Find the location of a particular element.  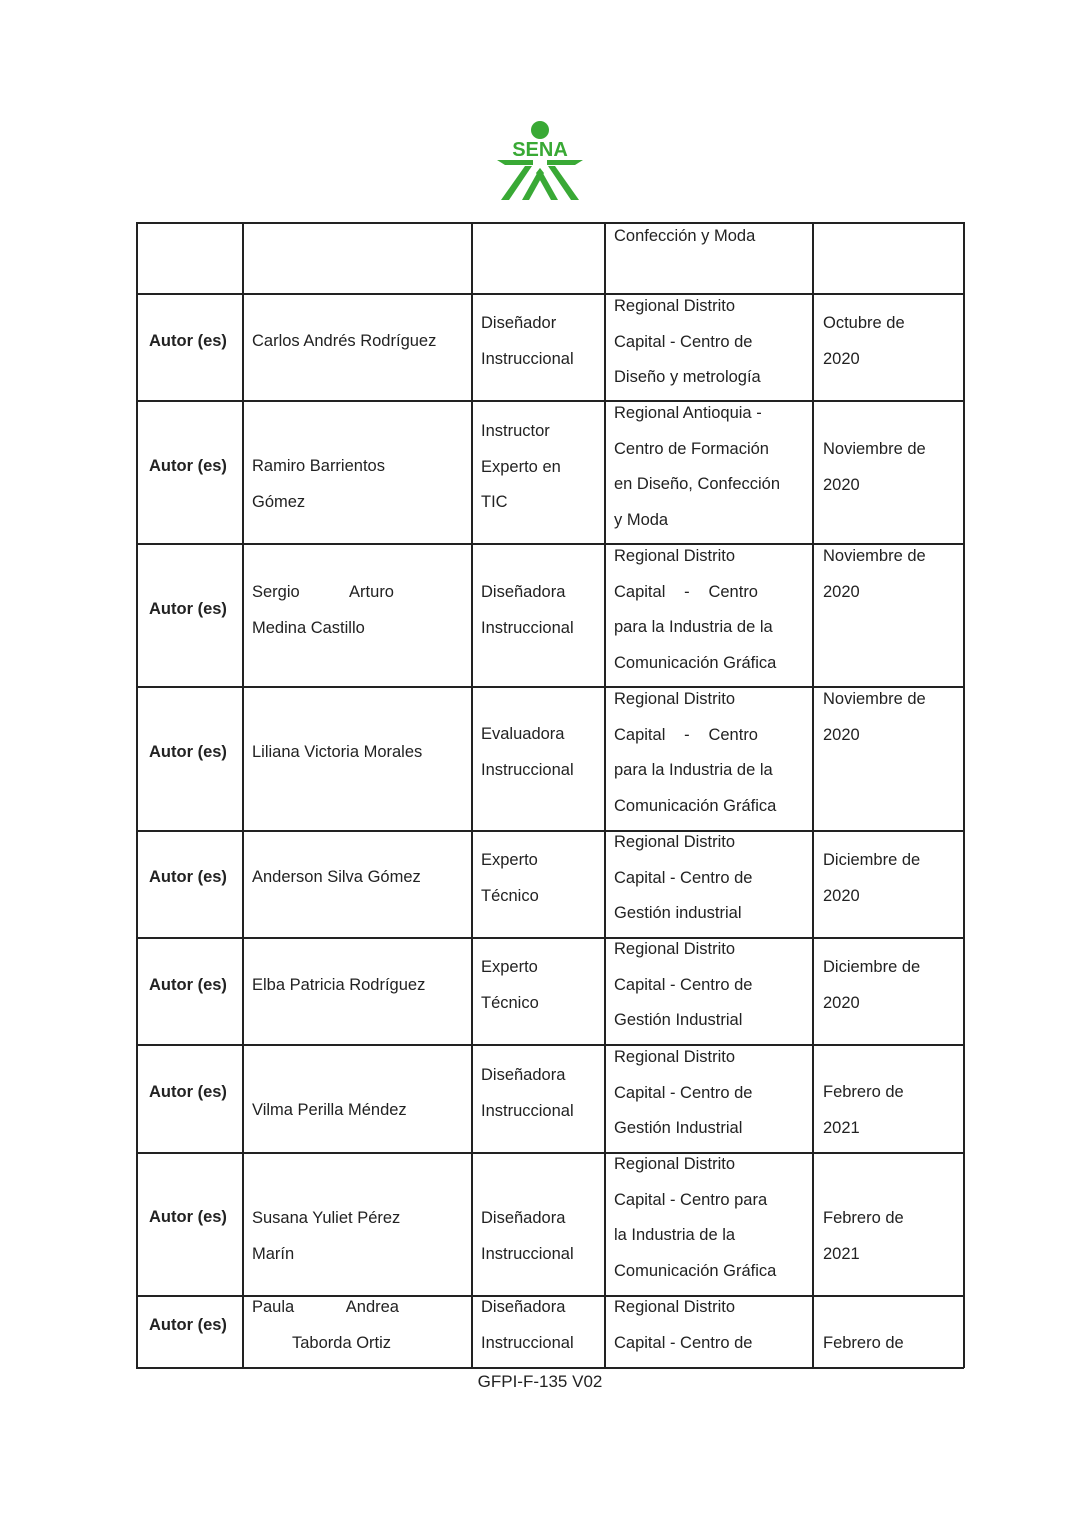

author-name: Medina Castillo is located at coordinates (308, 627).